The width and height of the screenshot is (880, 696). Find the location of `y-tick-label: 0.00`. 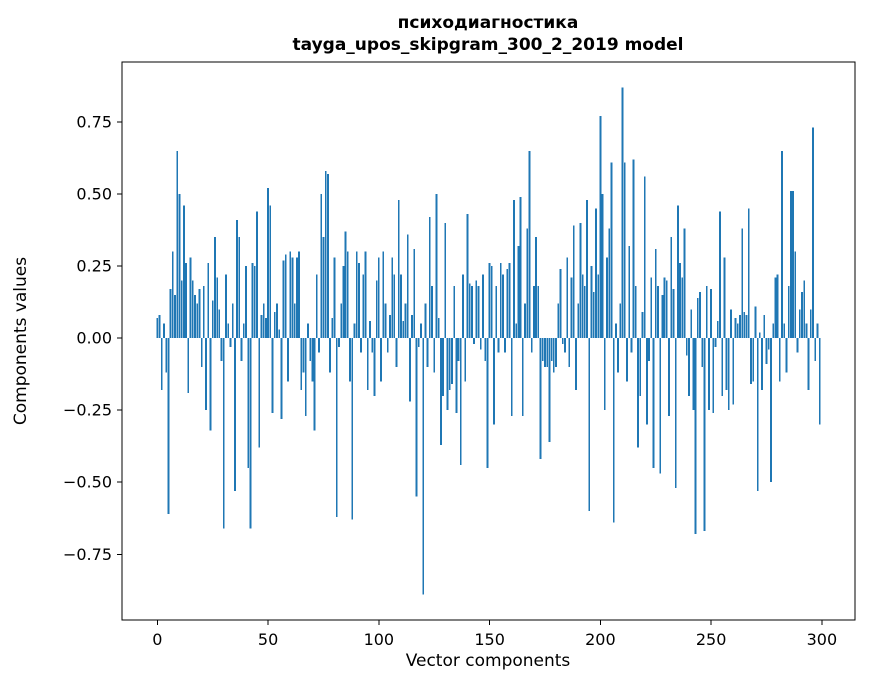

y-tick-label: 0.00 is located at coordinates (94, 338).